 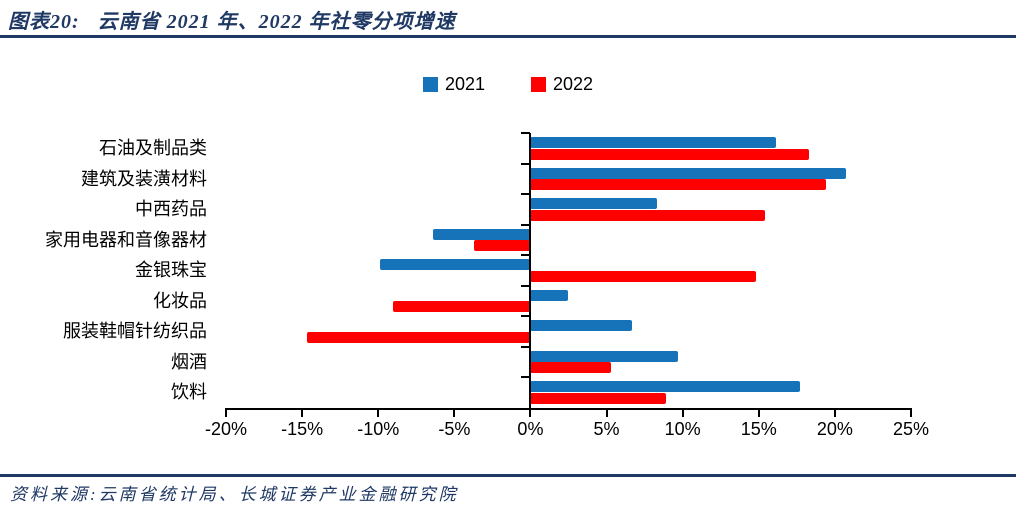 I want to click on x-tick-label: 20%, so click(x=834, y=429).